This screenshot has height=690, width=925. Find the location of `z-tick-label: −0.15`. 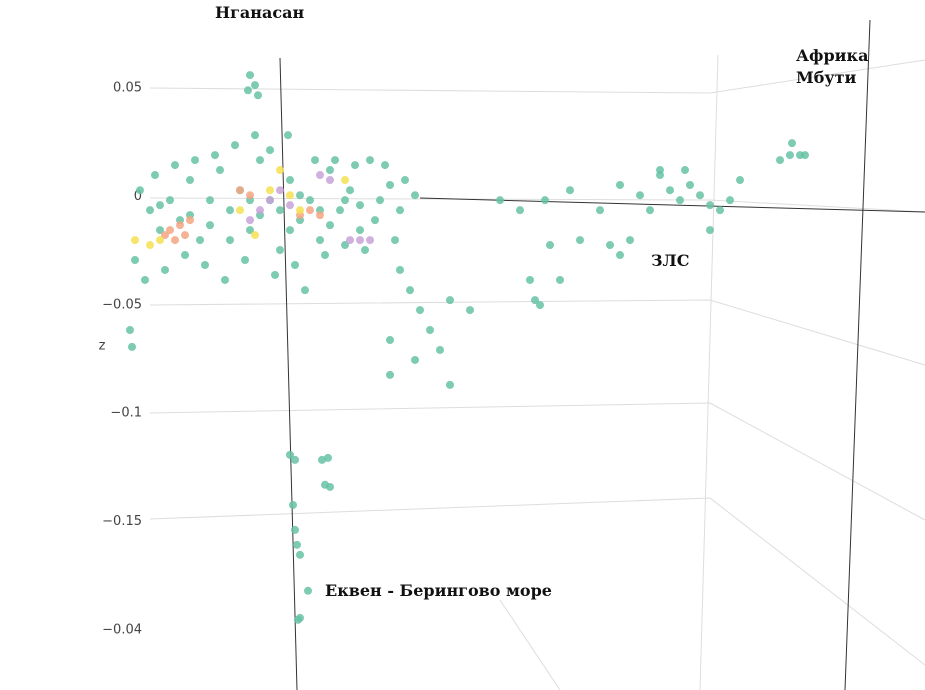

z-tick-label: −0.15 is located at coordinates (122, 521).